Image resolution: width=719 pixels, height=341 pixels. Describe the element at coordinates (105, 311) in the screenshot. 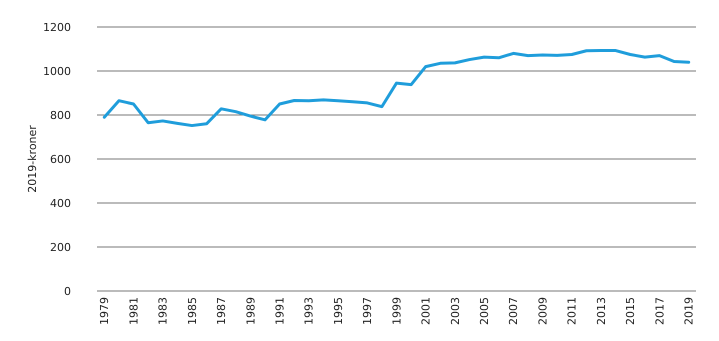

I see `x-tick-label: 1979` at that location.